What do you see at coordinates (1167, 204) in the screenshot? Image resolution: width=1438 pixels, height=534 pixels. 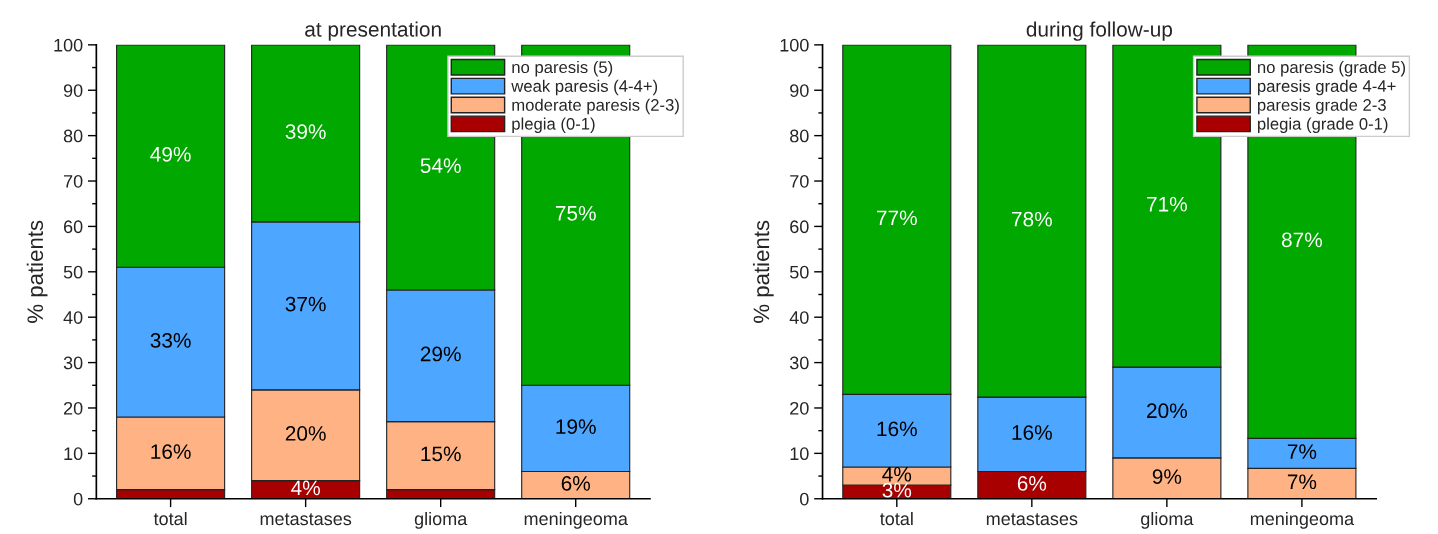 I see `data-label: 71%` at bounding box center [1167, 204].